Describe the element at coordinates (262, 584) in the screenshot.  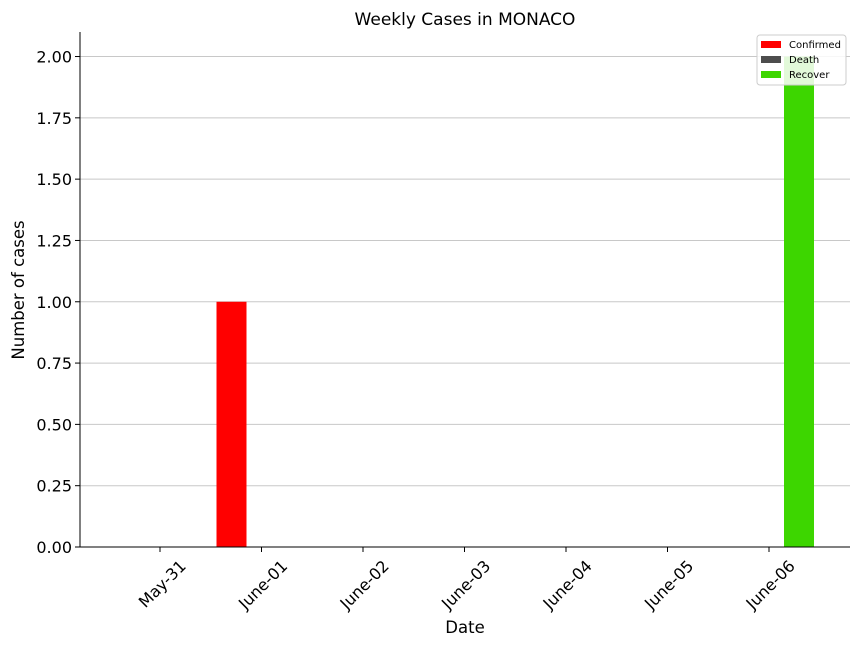
I see `x-tick-label: June-01` at that location.